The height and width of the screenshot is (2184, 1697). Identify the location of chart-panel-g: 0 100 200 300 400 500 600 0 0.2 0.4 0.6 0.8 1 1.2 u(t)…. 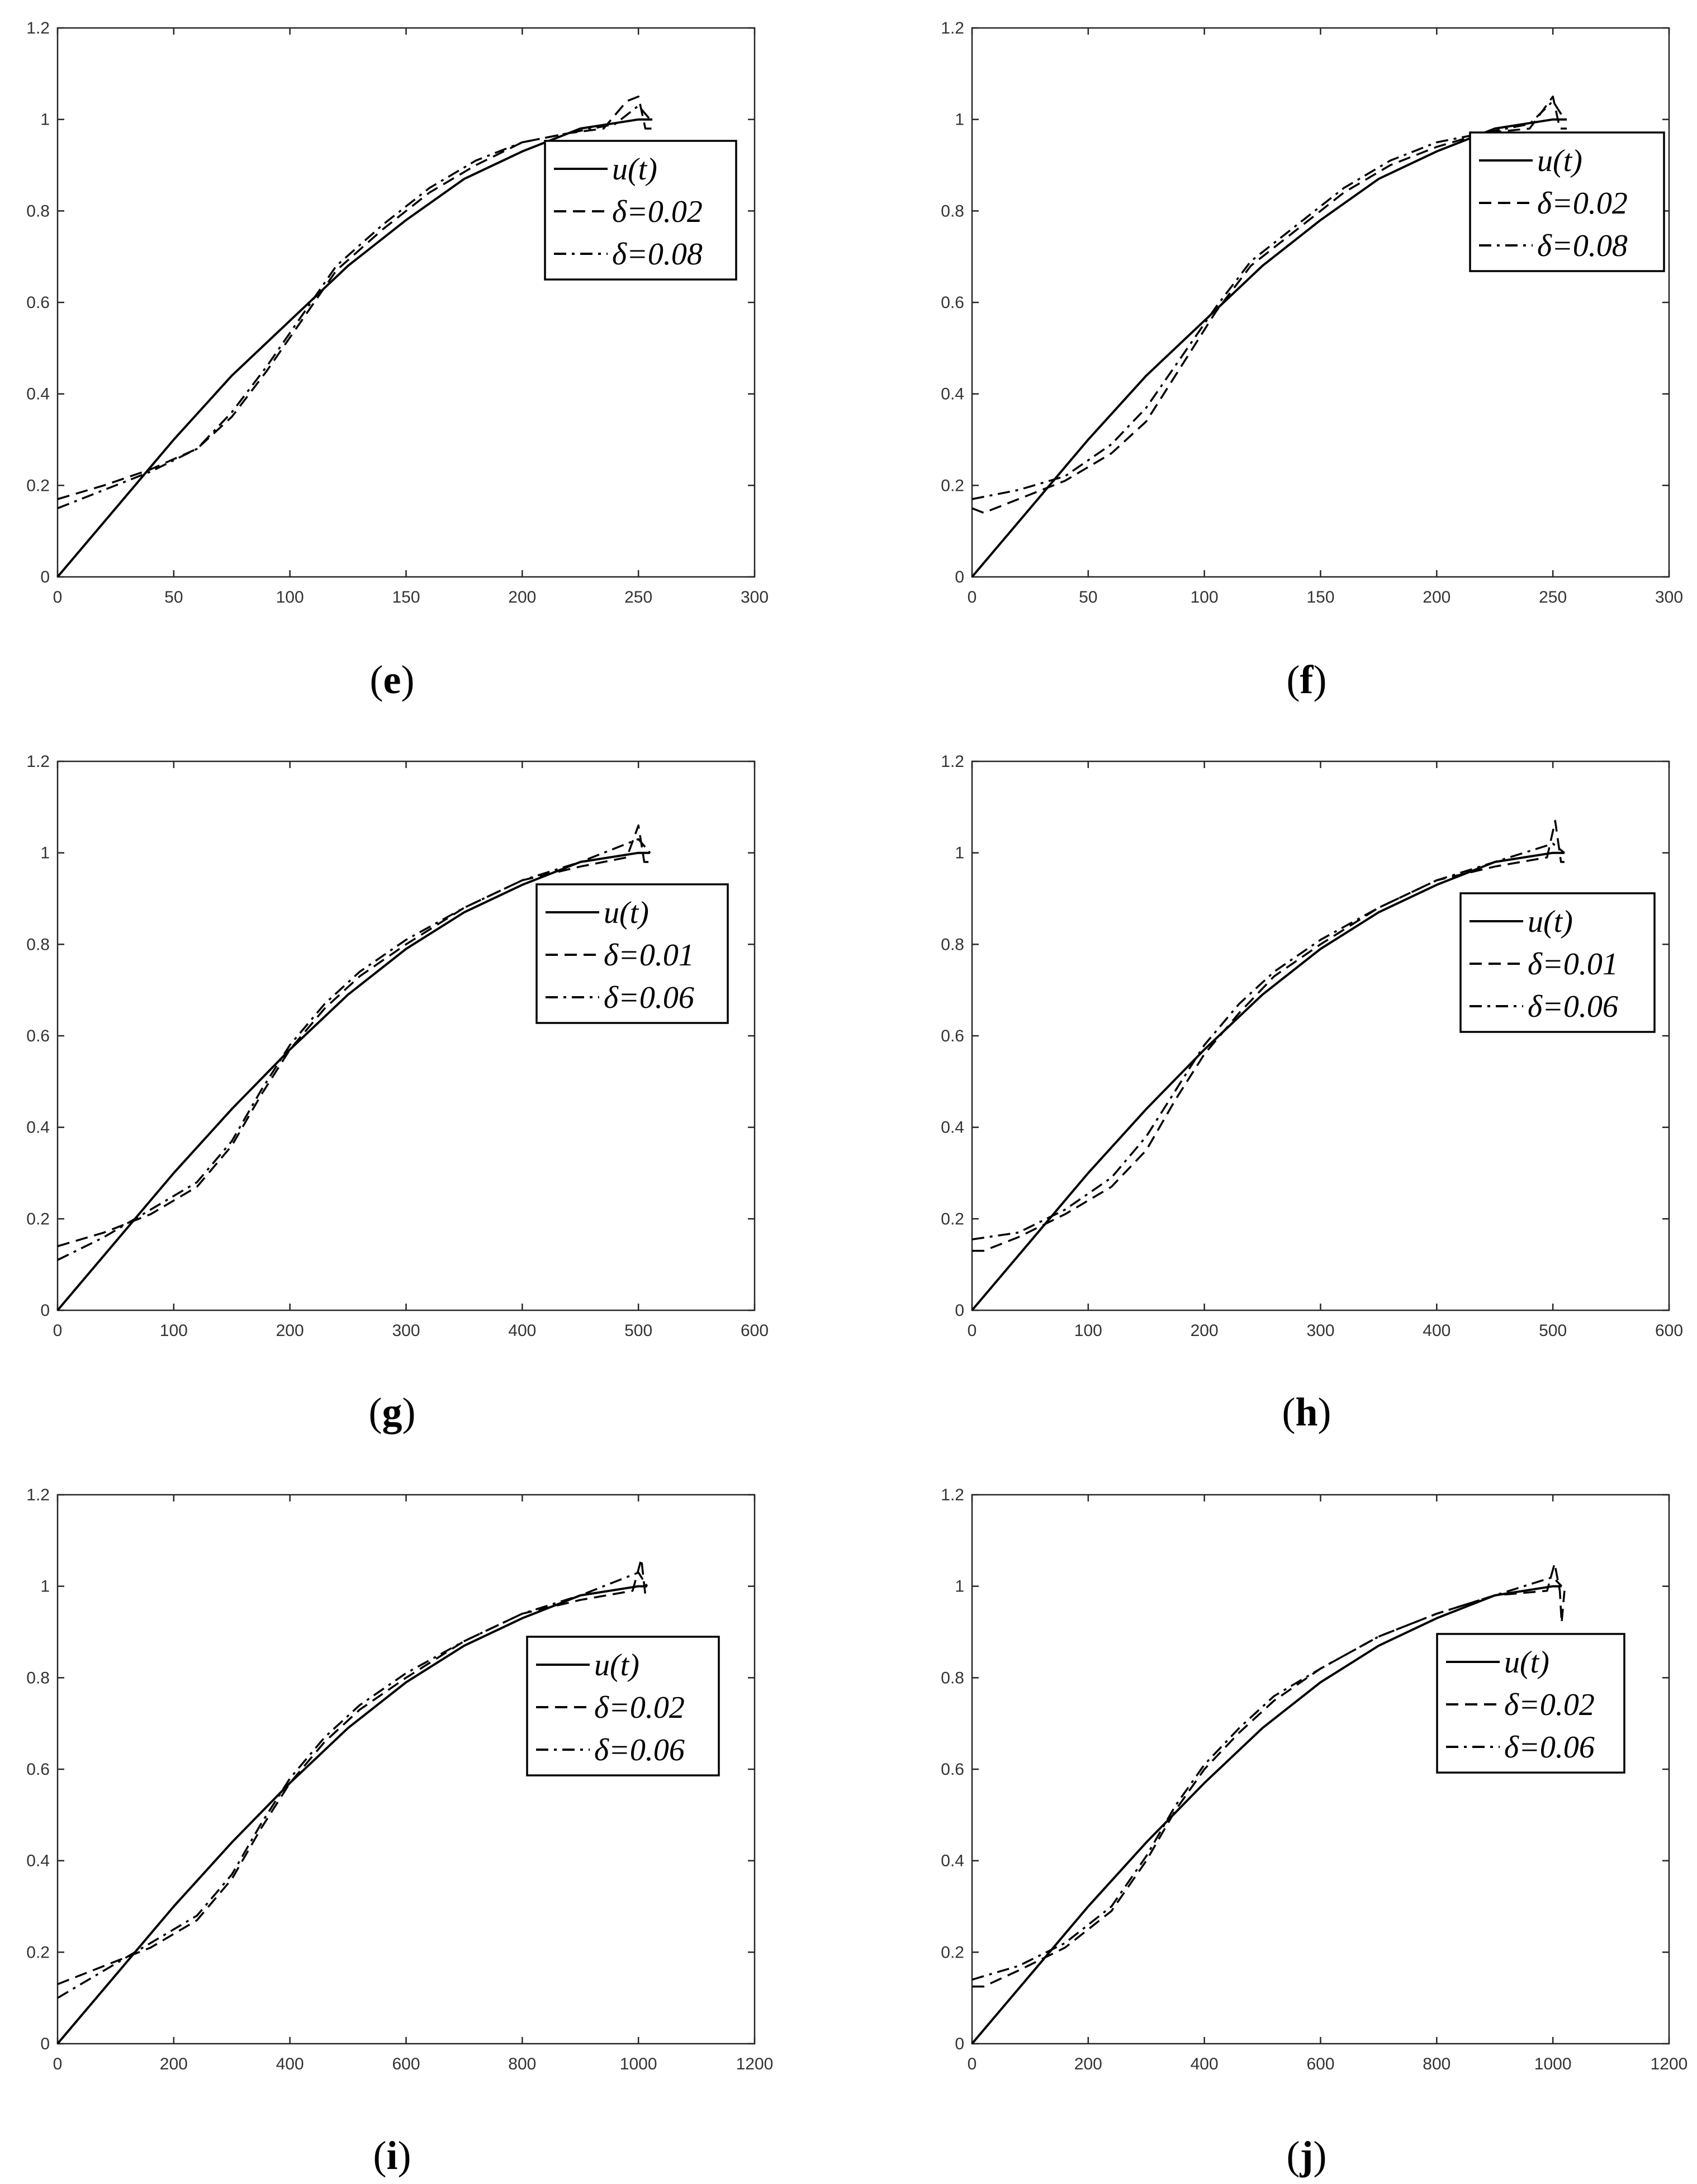
(397, 1093).